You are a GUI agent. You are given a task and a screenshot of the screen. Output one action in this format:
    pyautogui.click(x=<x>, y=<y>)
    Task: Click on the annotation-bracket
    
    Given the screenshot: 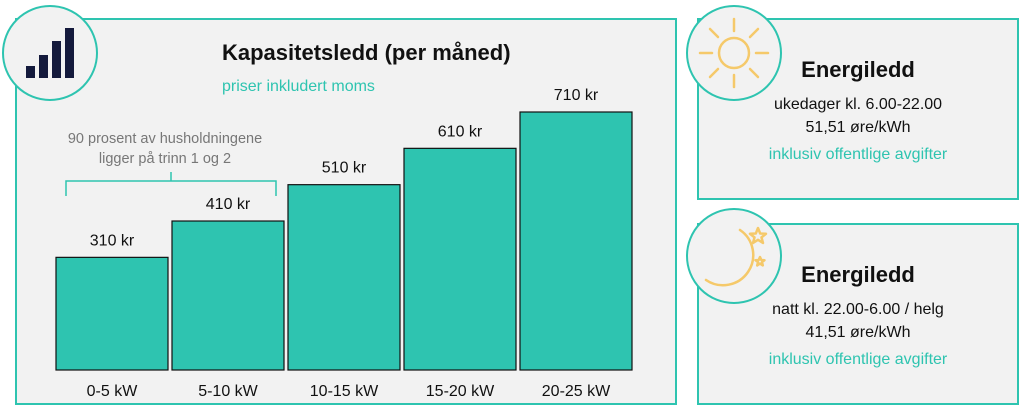 What is the action you would take?
    pyautogui.click(x=171, y=184)
    